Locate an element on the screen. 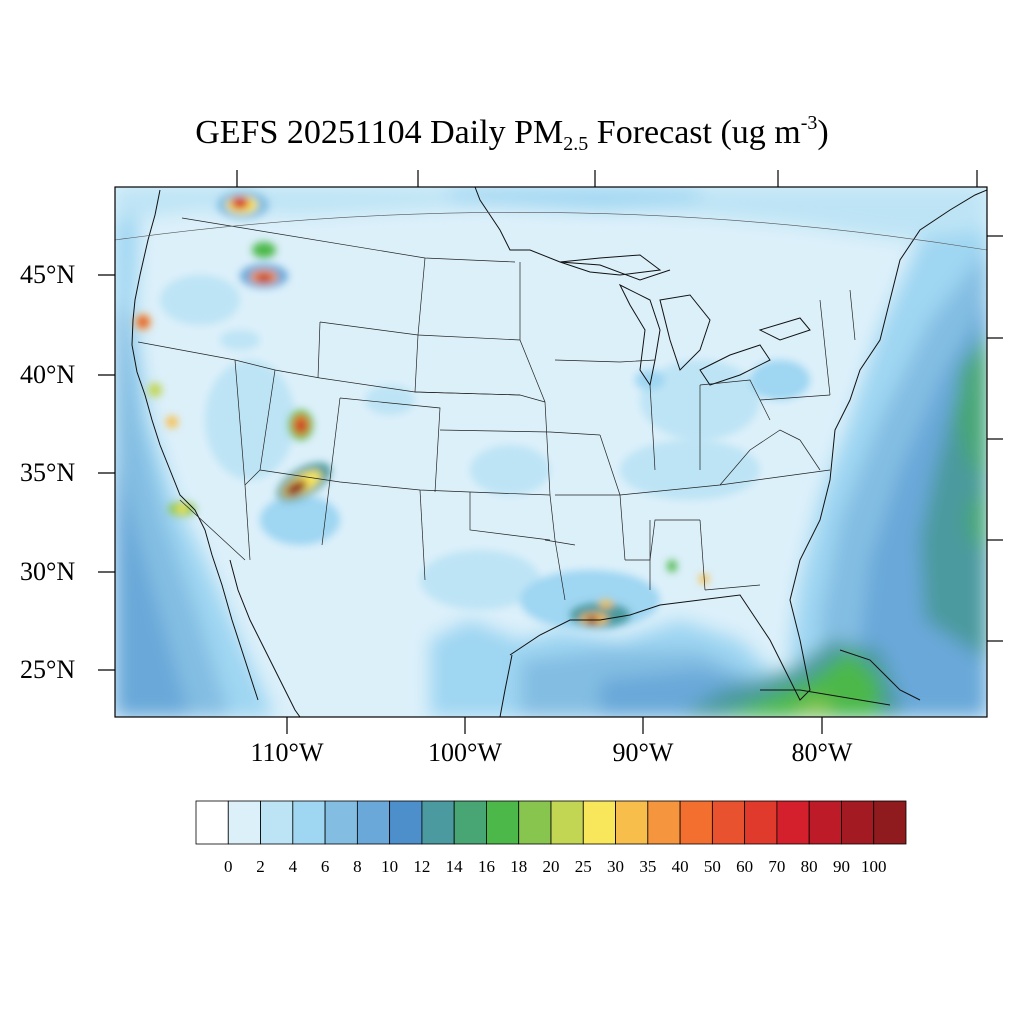  colorbar-label: 25 is located at coordinates (583, 866).